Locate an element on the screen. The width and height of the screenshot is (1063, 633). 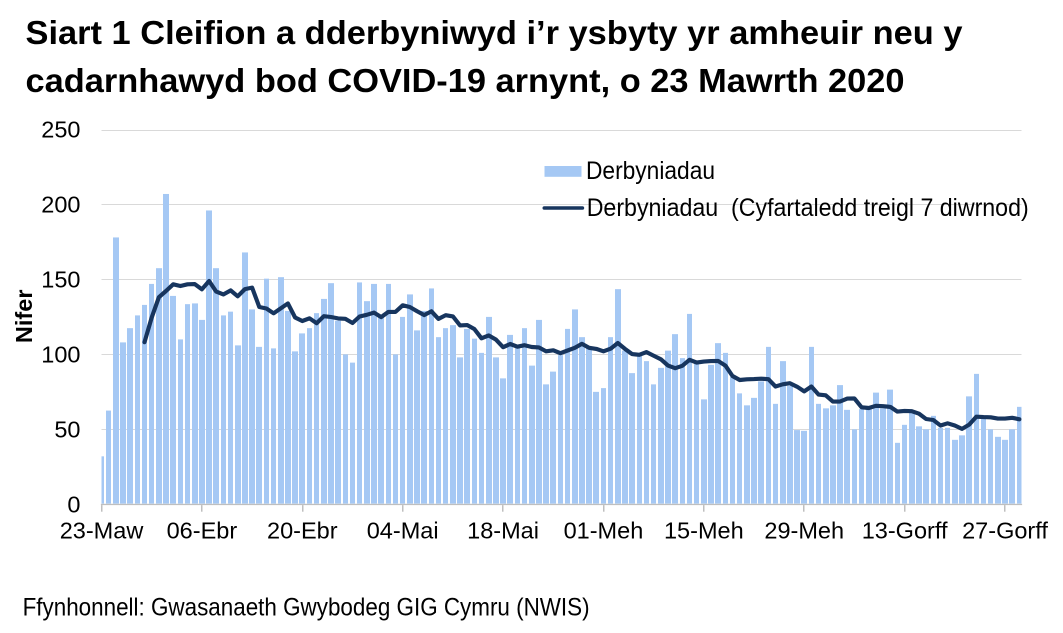
svg-text: 13-Gorff is located at coordinates (905, 531).